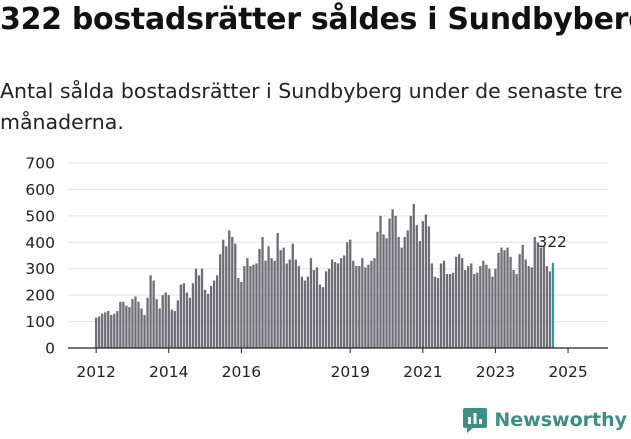 Image resolution: width=631 pixels, height=439 pixels. Describe the element at coordinates (475, 420) in the screenshot. I see `newsworthy-logo-icon` at that location.